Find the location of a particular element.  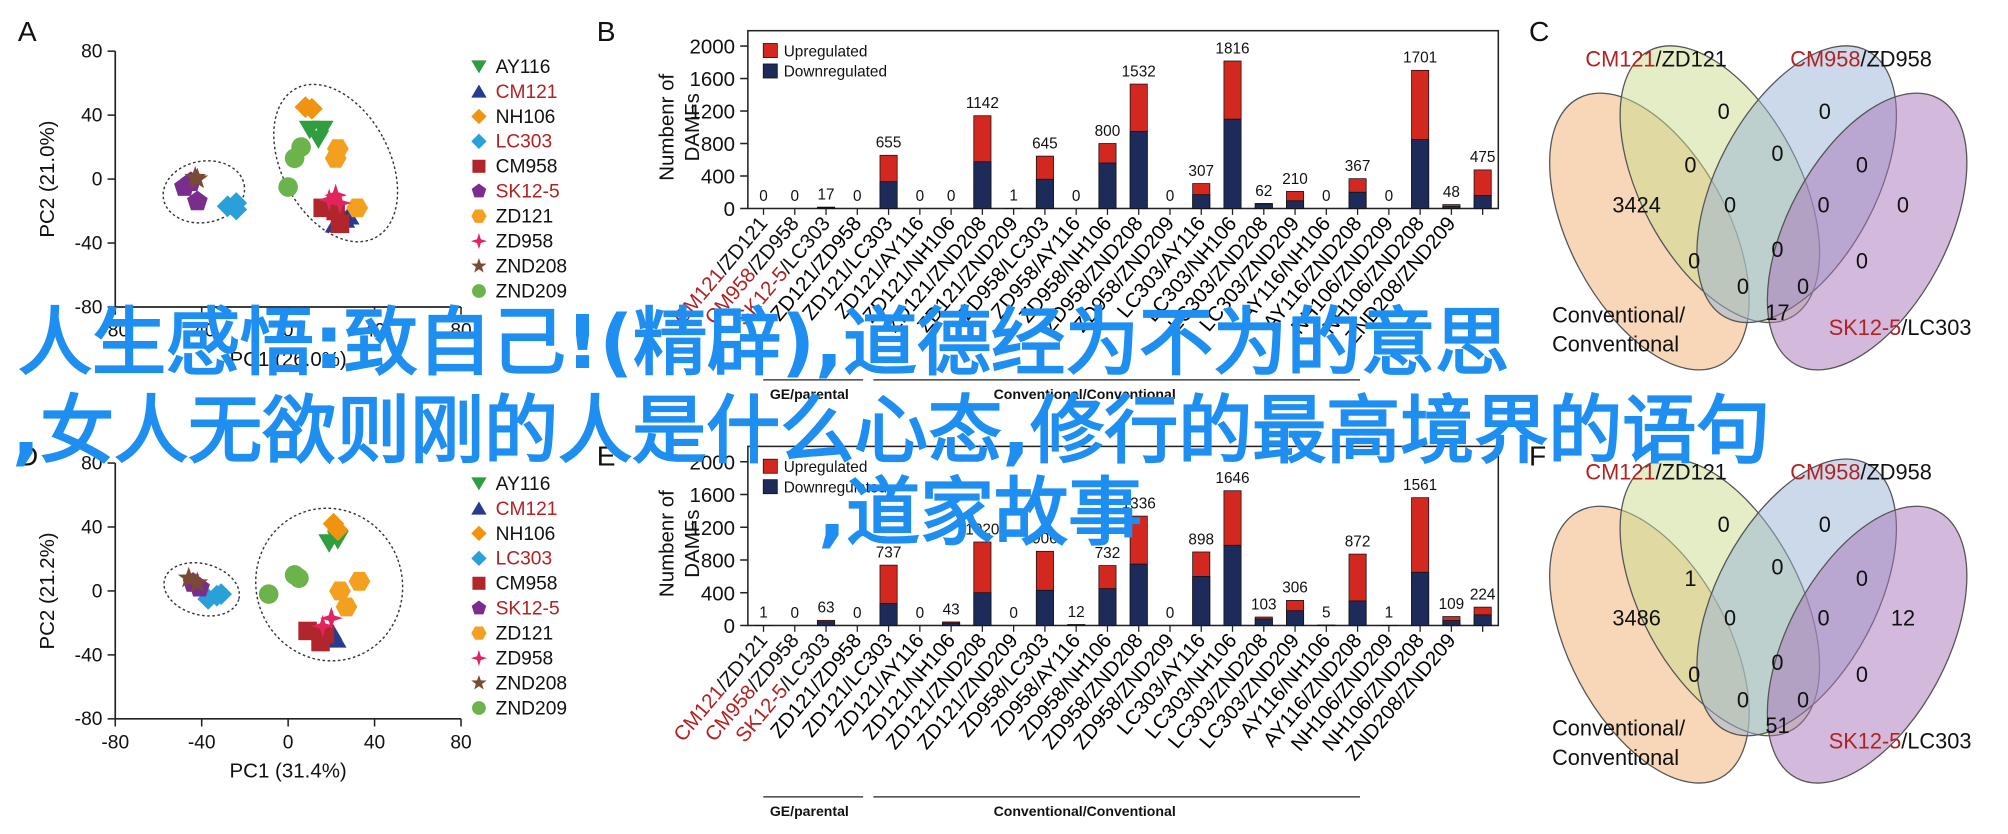

panel-letter-d: D is located at coordinates (28, 456).